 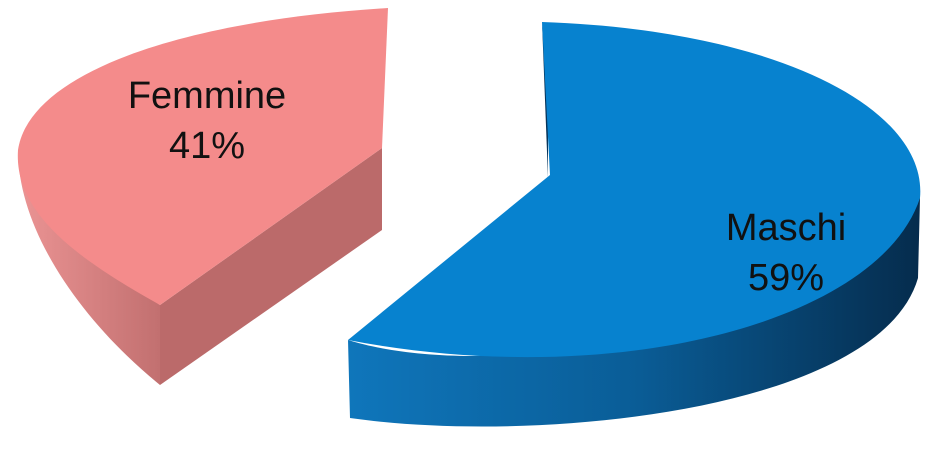 I want to click on slice-label-femmine: Femmine, so click(x=207, y=96).